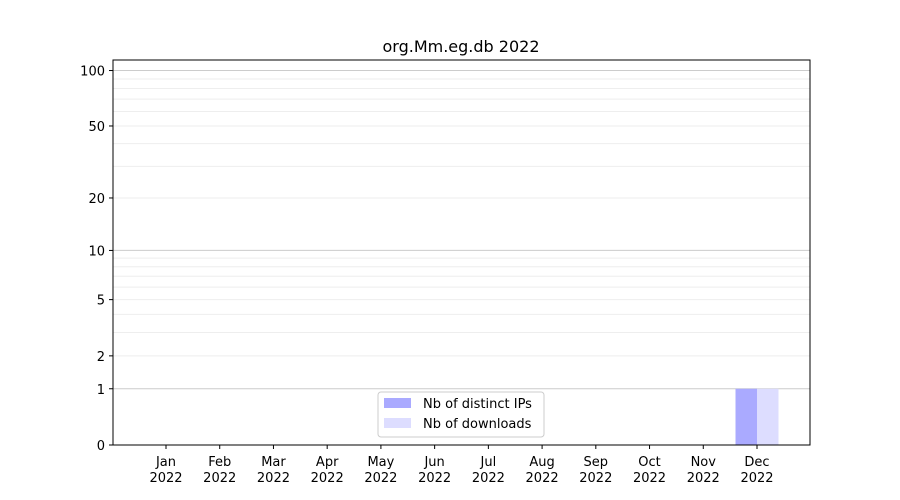 The width and height of the screenshot is (900, 500). I want to click on y-tick-label: 100, so click(92, 72).